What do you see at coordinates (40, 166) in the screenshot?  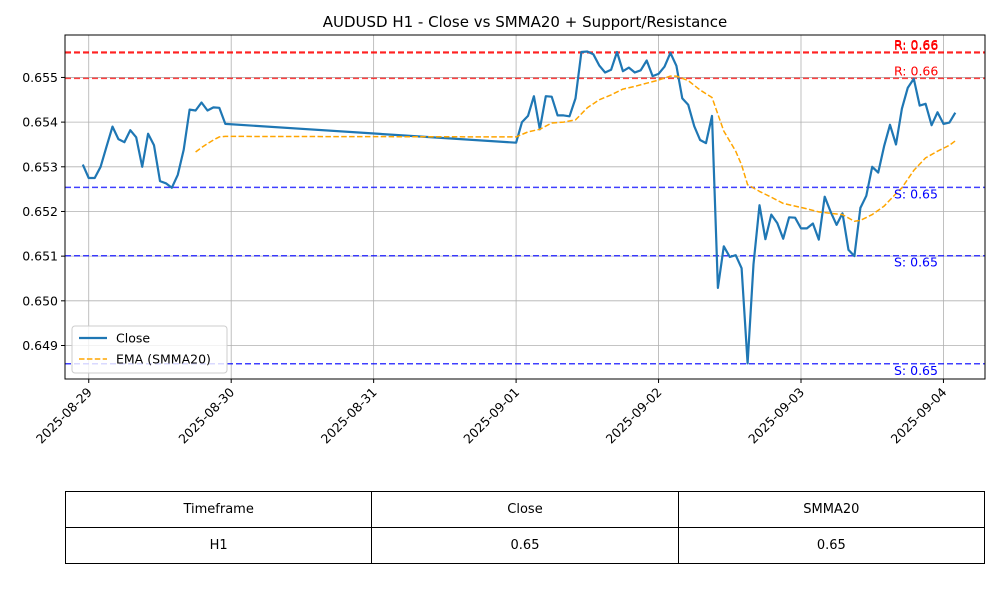 I see `y-tick-label: 0.653` at bounding box center [40, 166].